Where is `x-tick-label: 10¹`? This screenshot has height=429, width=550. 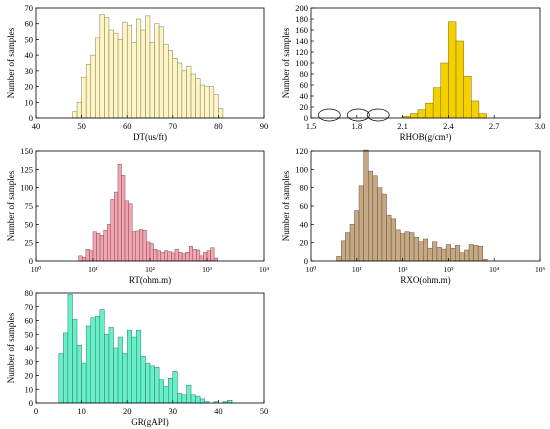 x-tick-label: 10¹ is located at coordinates (93, 269).